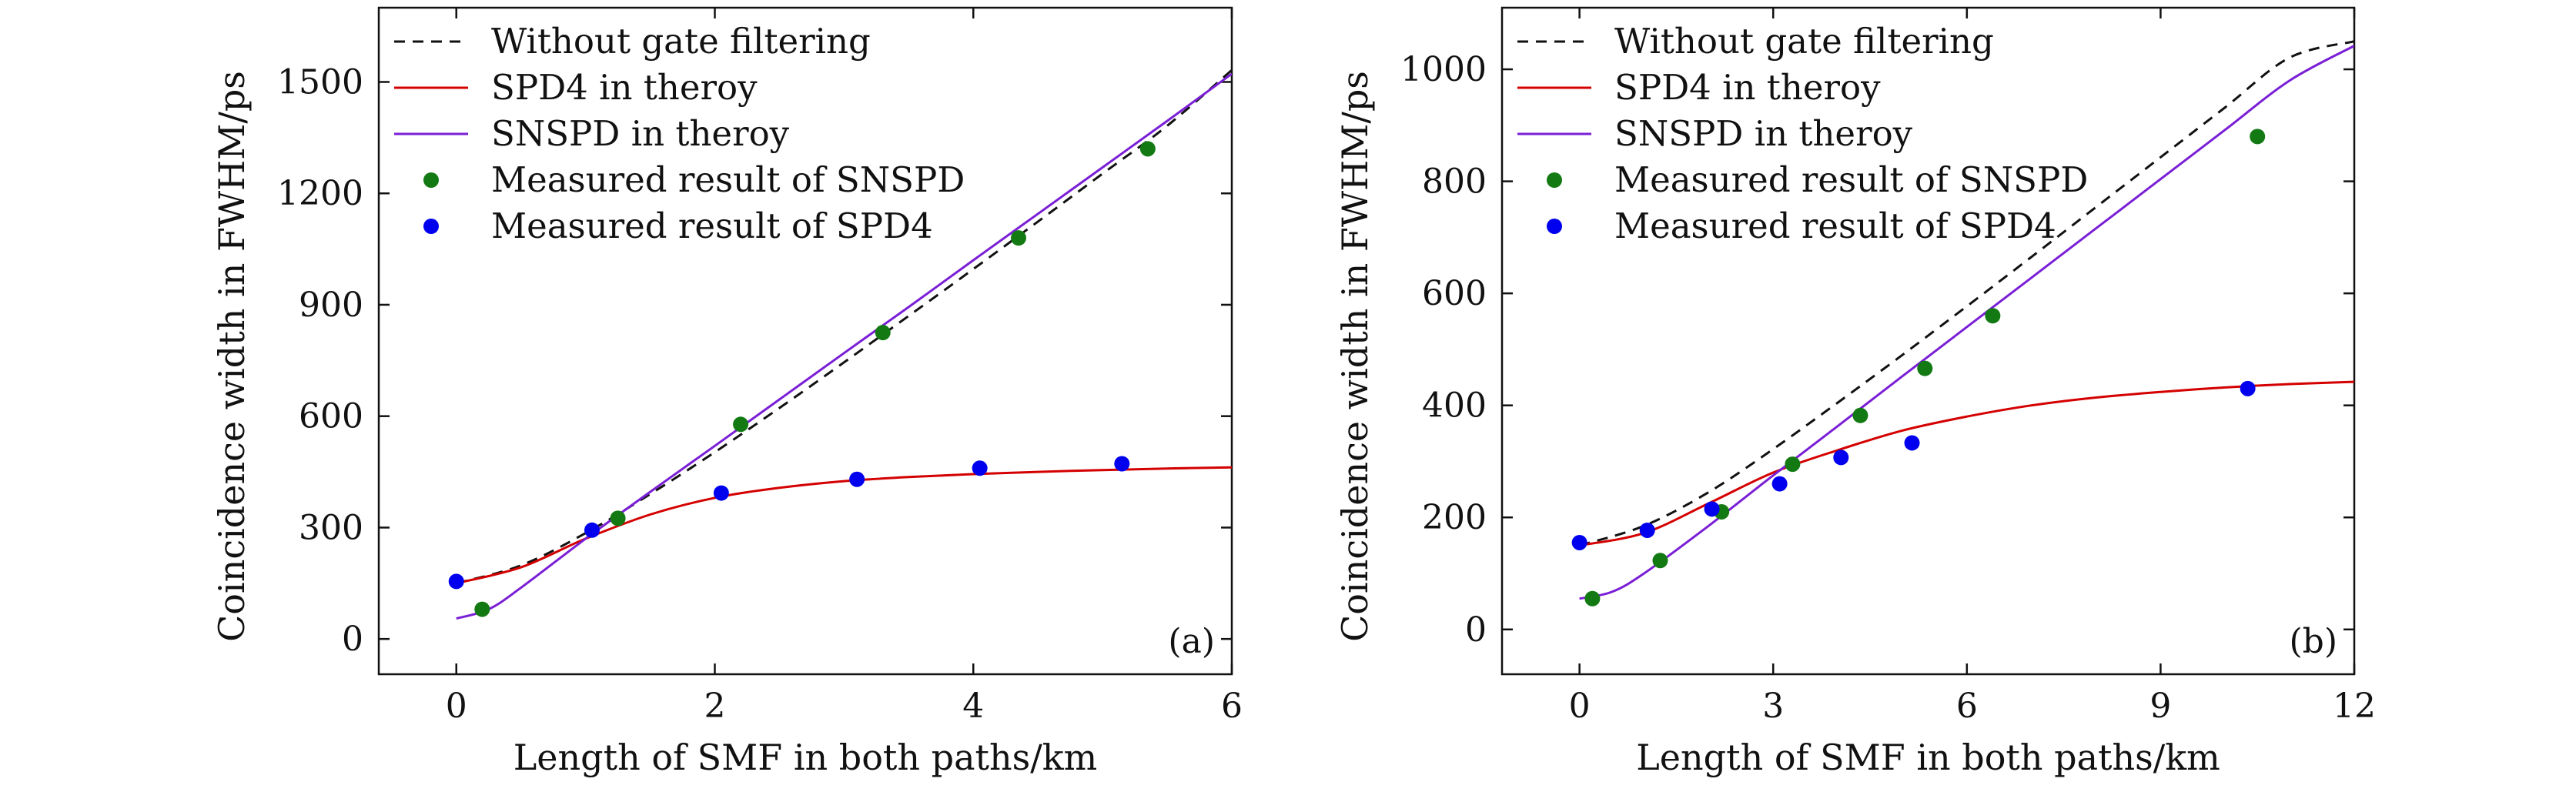 Image resolution: width=2576 pixels, height=792 pixels. I want to click on x-tick-label: 3, so click(1773, 706).